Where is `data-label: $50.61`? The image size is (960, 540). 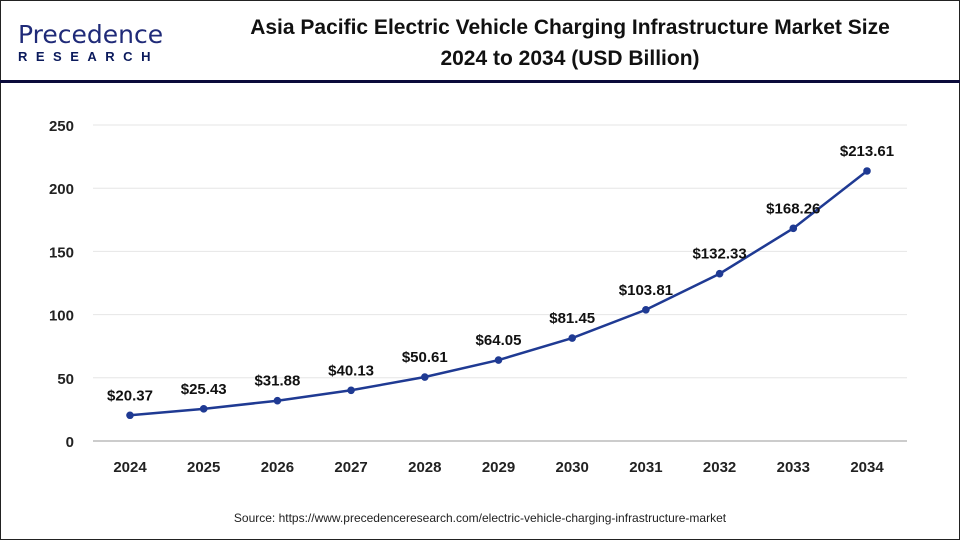 data-label: $50.61 is located at coordinates (425, 357).